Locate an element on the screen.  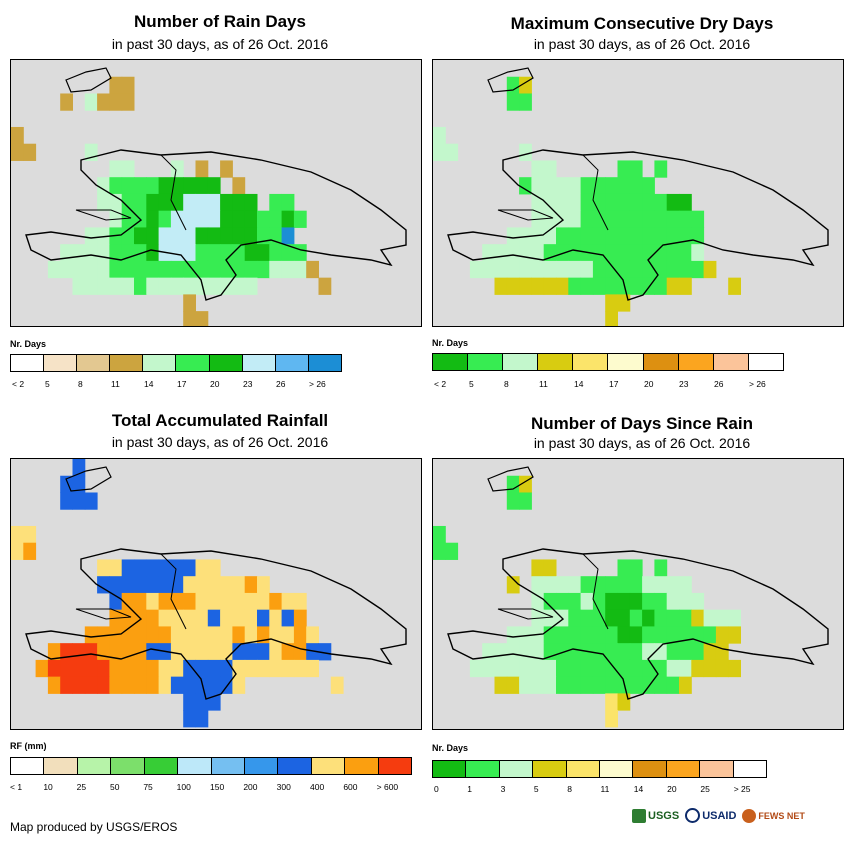
border-line is located at coordinates (553, 591).